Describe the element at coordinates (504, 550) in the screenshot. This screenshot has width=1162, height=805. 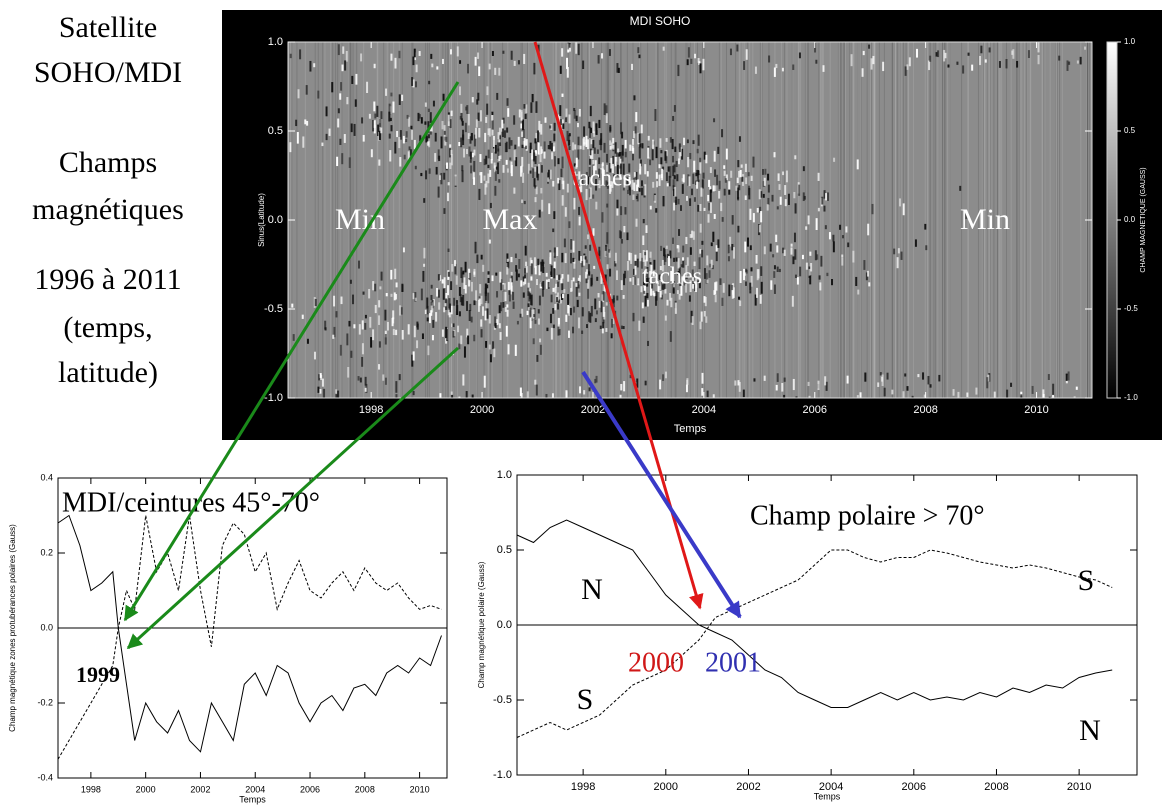
I see `y-tick-label: 0.5` at that location.